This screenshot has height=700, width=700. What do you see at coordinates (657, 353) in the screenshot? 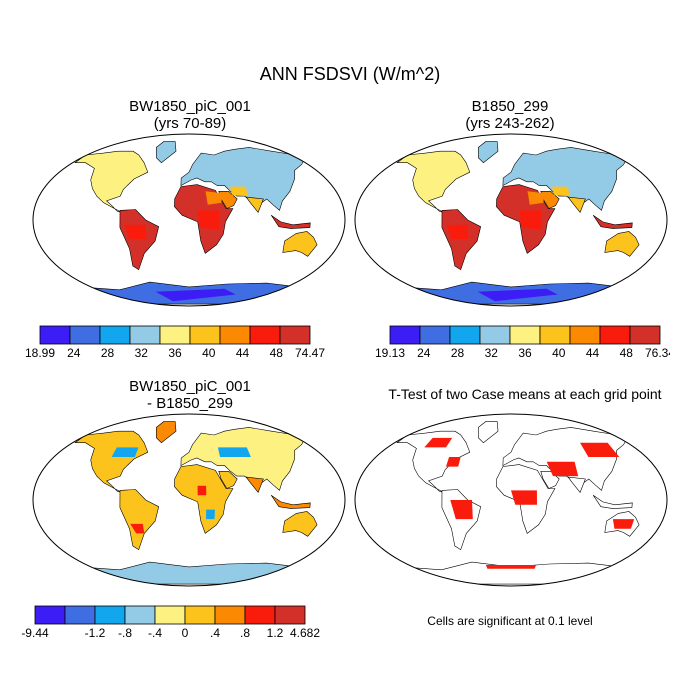
I see `colorbar-label: 76.34` at bounding box center [657, 353].